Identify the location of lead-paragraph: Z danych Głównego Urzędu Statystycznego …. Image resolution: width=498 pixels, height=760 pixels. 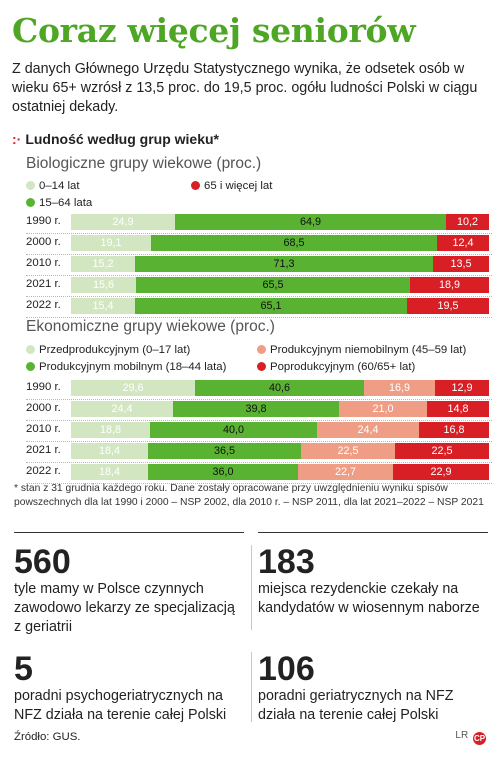
(245, 88).